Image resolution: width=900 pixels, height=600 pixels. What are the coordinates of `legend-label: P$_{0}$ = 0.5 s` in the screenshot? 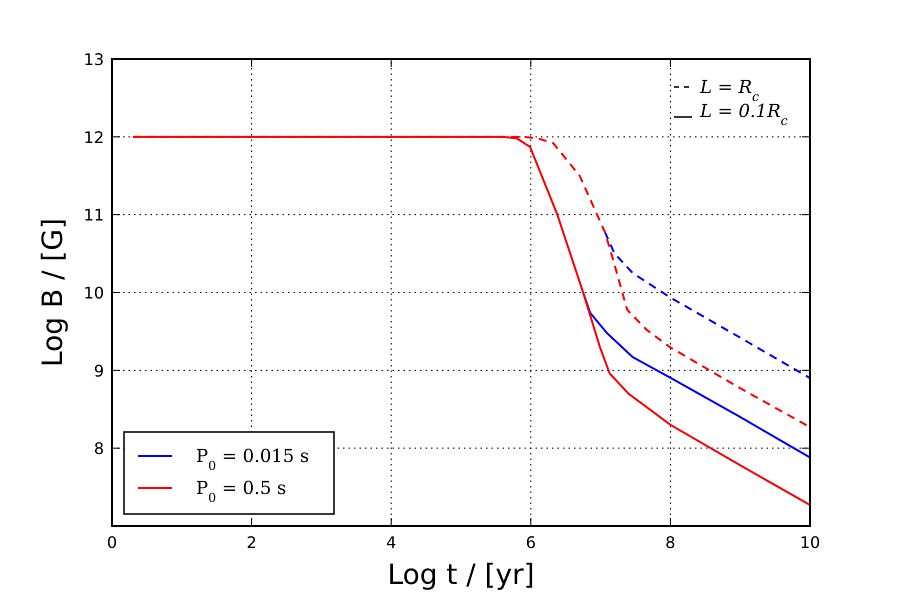 It's located at (241, 491).